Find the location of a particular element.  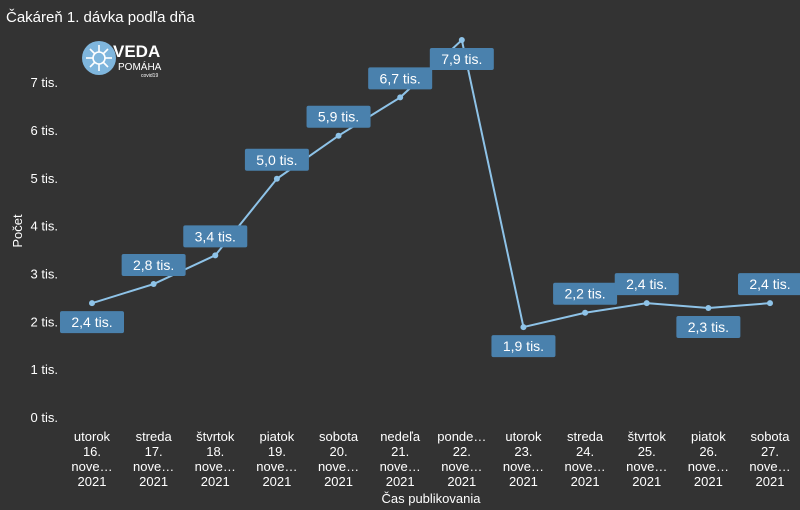

data-label: 6,7 tis. is located at coordinates (400, 78).